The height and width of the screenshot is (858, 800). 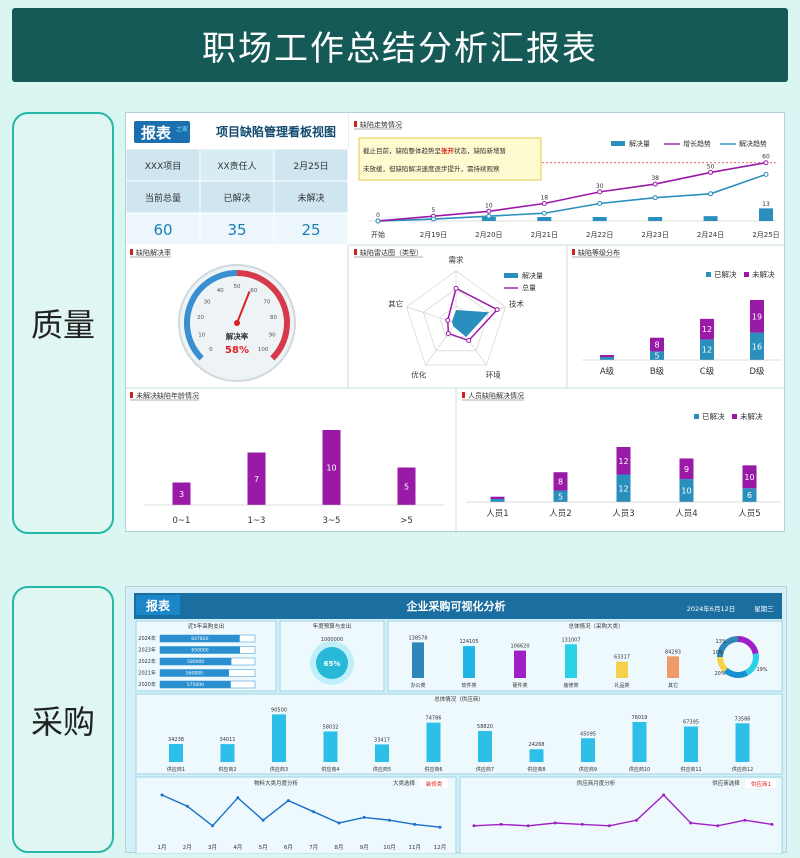 I want to click on trend-x-tick: 2月25日, so click(x=765, y=235).